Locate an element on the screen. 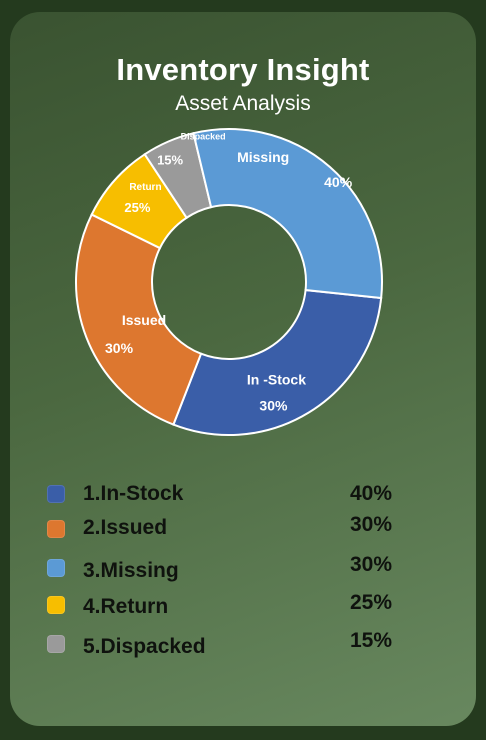 Image resolution: width=486 pixels, height=740 pixels. legend-item-in-stock: 1.In-Stock 40% is located at coordinates (243, 495).